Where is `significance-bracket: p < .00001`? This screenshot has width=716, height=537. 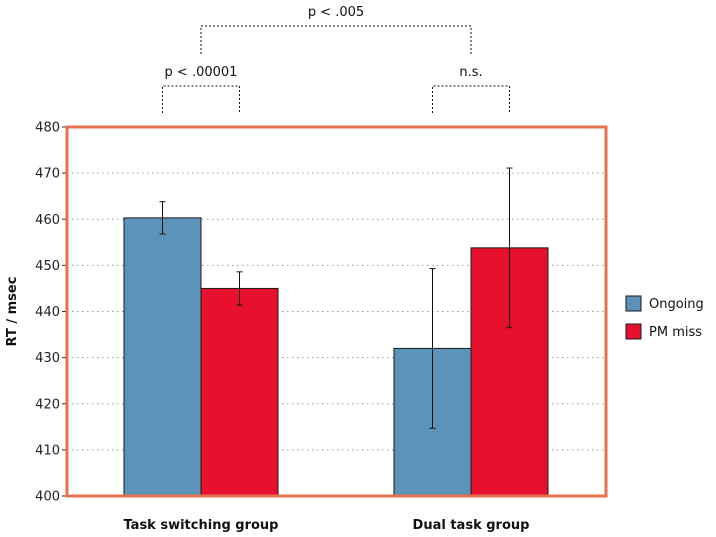 significance-bracket: p < .00001 is located at coordinates (201, 89).